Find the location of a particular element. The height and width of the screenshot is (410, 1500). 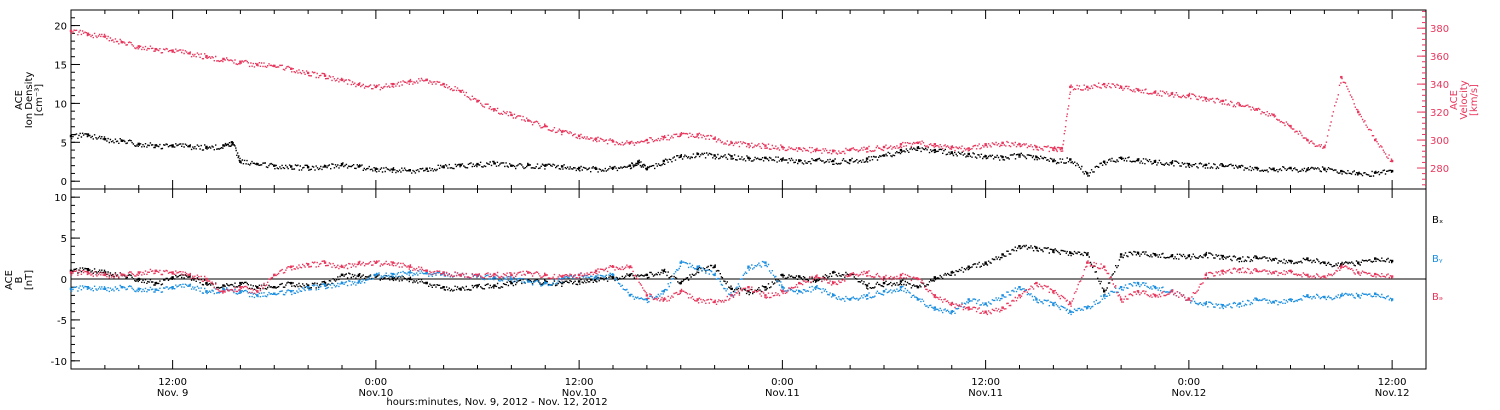

series-scatter-texture is located at coordinates (731, 288).